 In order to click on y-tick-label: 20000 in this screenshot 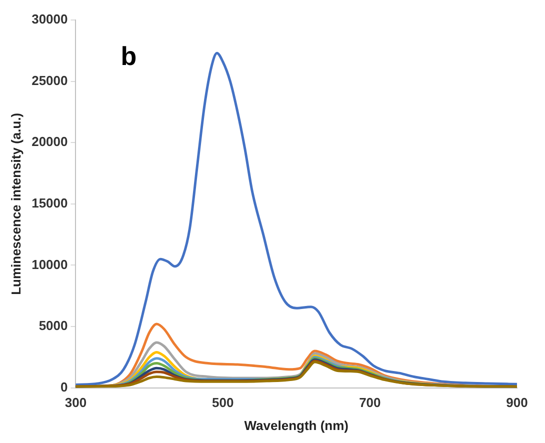, I will do `click(50, 142)`.